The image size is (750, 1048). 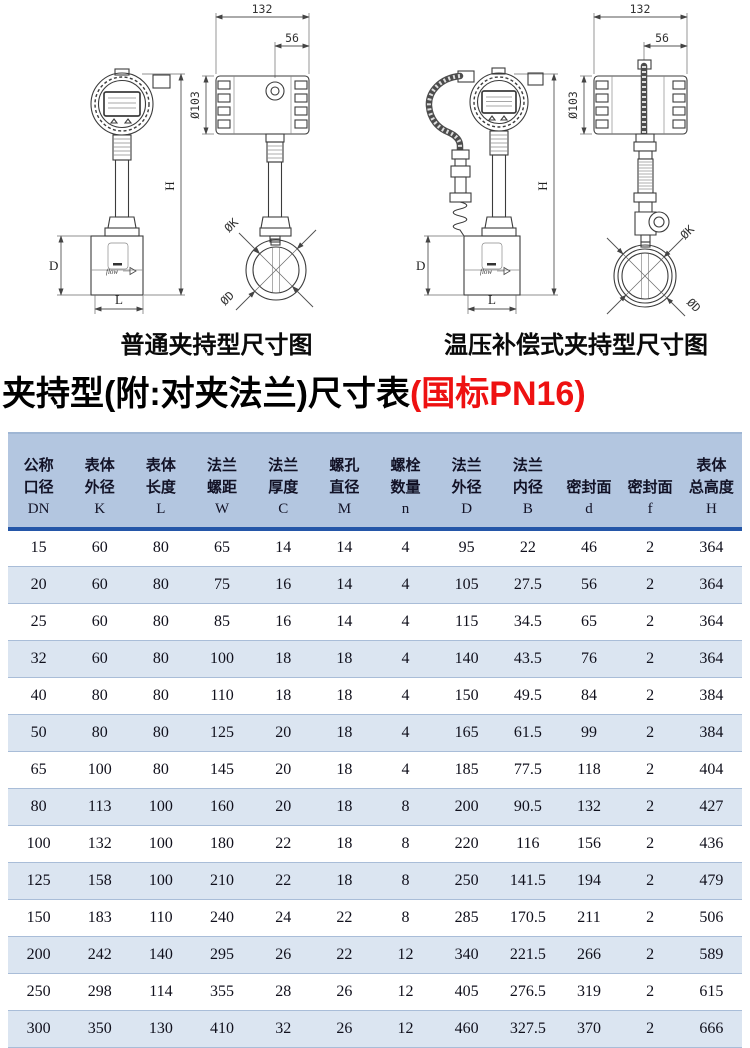 What do you see at coordinates (292, 38) in the screenshot?
I see `dim-label-56: 56` at bounding box center [292, 38].